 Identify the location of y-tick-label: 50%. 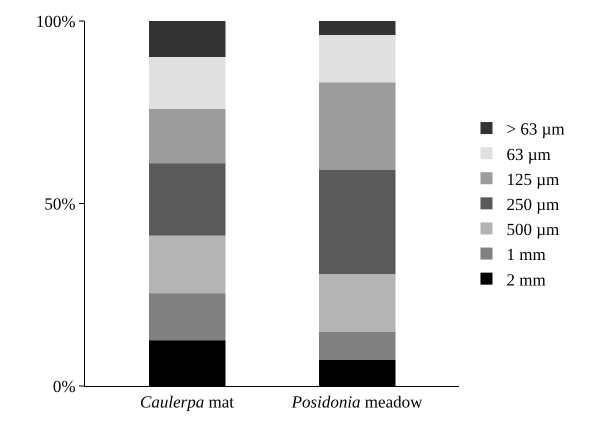
(60, 204).